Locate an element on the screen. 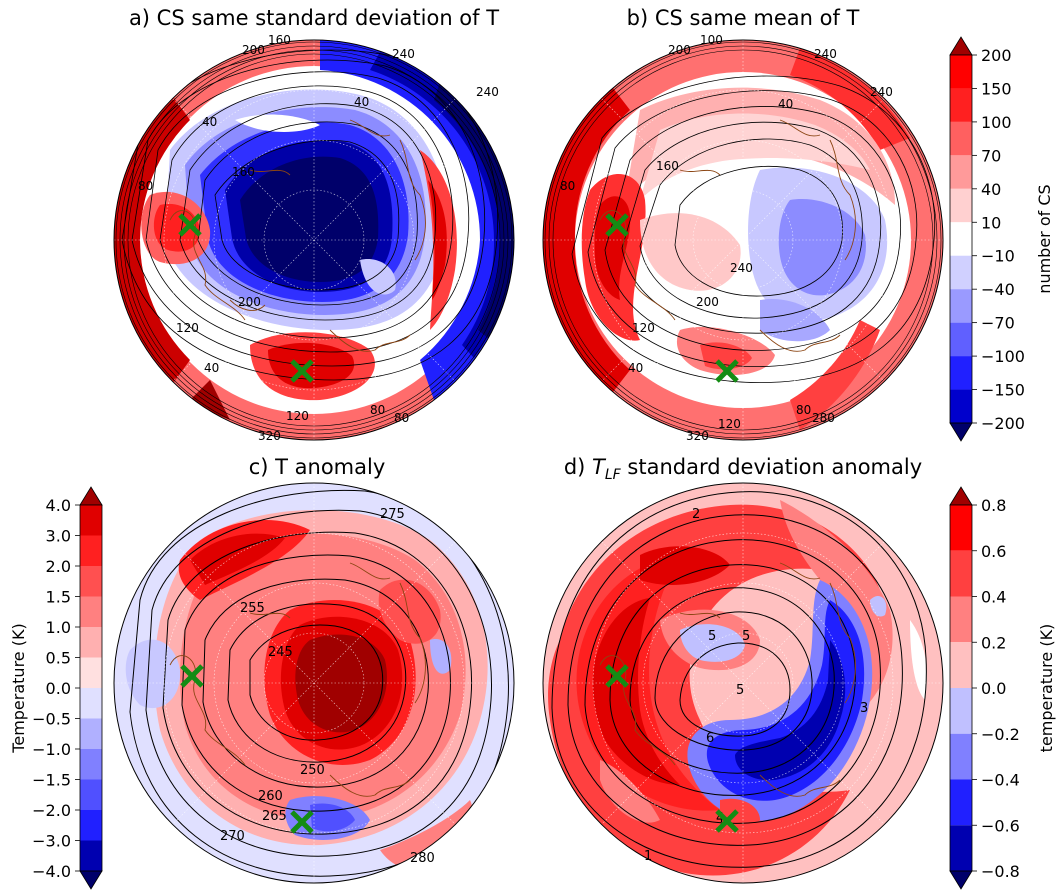 The image size is (1058, 891). colorbar-tick-label: −0.2 is located at coordinates (1000, 734).